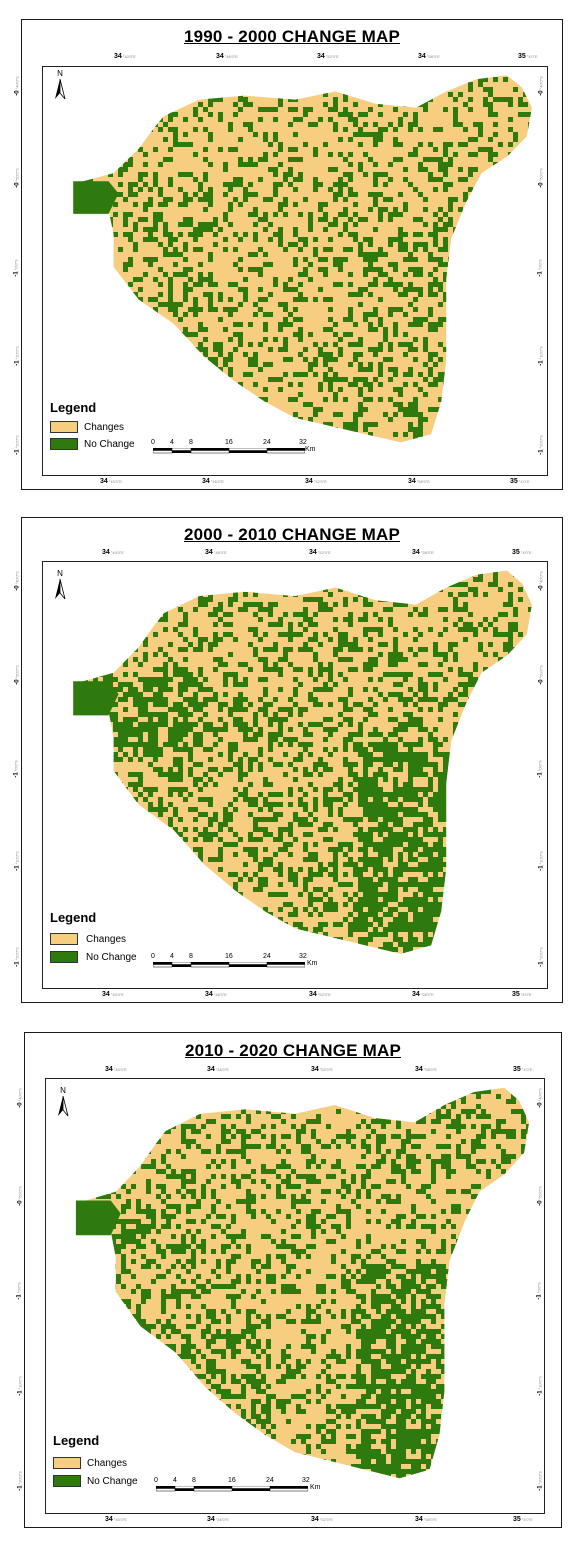 This screenshot has width=578, height=1544. Describe the element at coordinates (293, 1050) in the screenshot. I see `map-title: 2010 - 2020 CHANGE MAP` at that location.